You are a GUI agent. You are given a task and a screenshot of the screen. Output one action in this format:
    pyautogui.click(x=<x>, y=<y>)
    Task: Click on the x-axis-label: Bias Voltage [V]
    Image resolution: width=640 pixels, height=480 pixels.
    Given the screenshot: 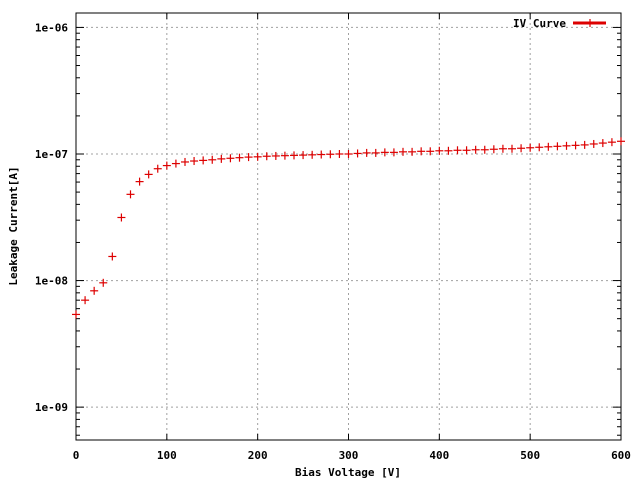 What is the action you would take?
    pyautogui.click(x=348, y=472)
    